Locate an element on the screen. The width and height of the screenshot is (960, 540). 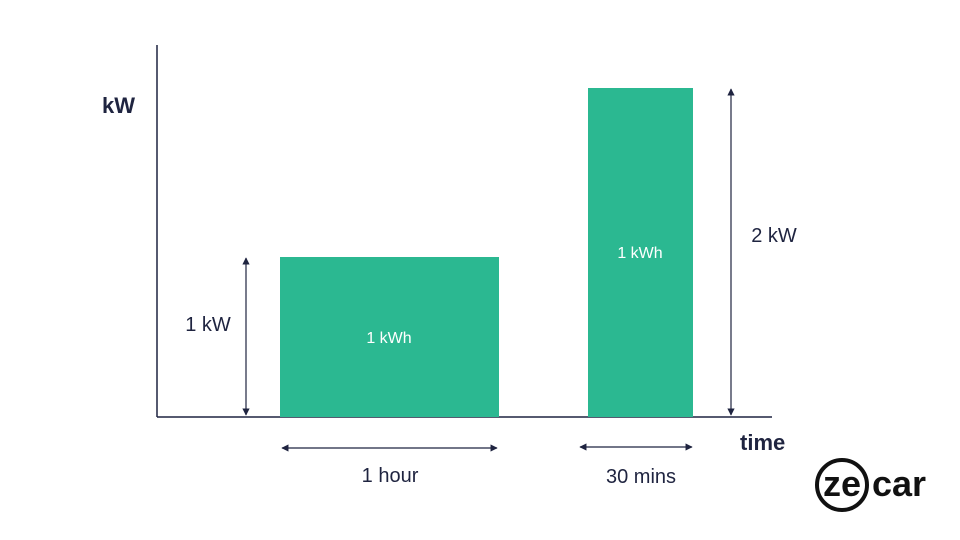
y-axis-title: kW is located at coordinates (118, 105).